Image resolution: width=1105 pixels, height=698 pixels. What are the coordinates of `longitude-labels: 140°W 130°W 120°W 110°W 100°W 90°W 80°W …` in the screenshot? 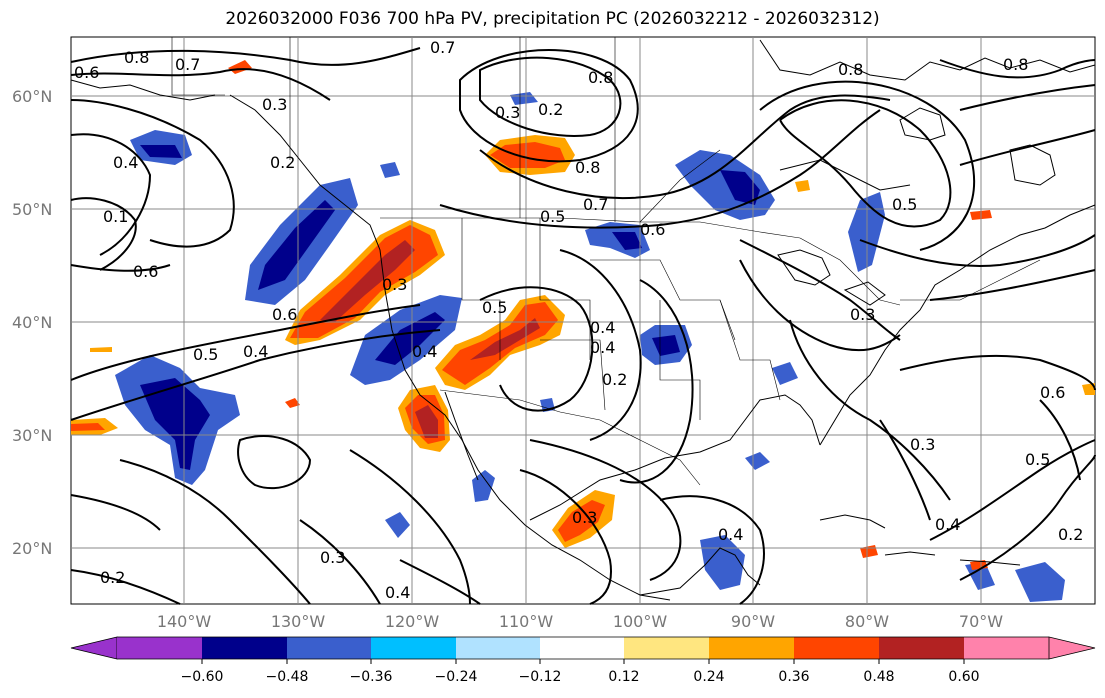 It's located at (580, 621).